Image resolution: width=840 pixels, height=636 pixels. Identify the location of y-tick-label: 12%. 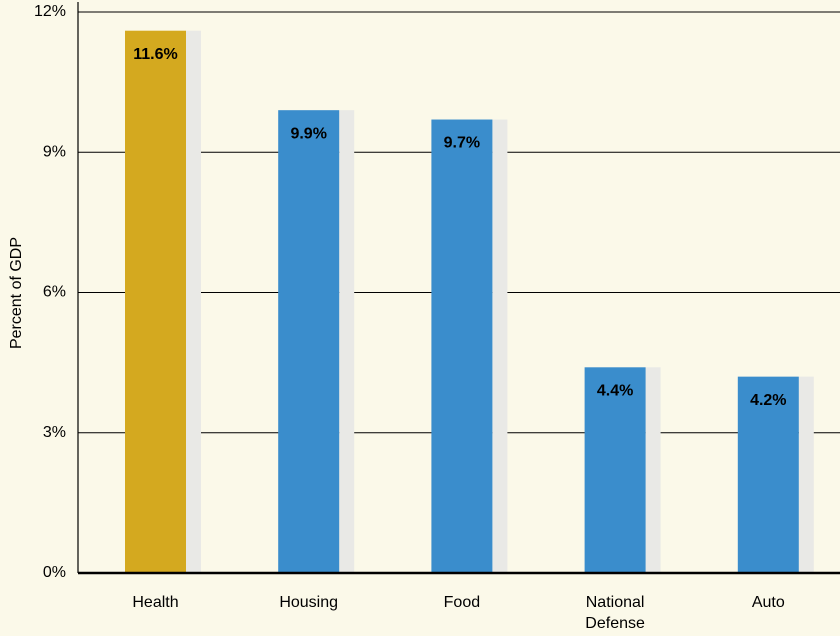
(50, 11).